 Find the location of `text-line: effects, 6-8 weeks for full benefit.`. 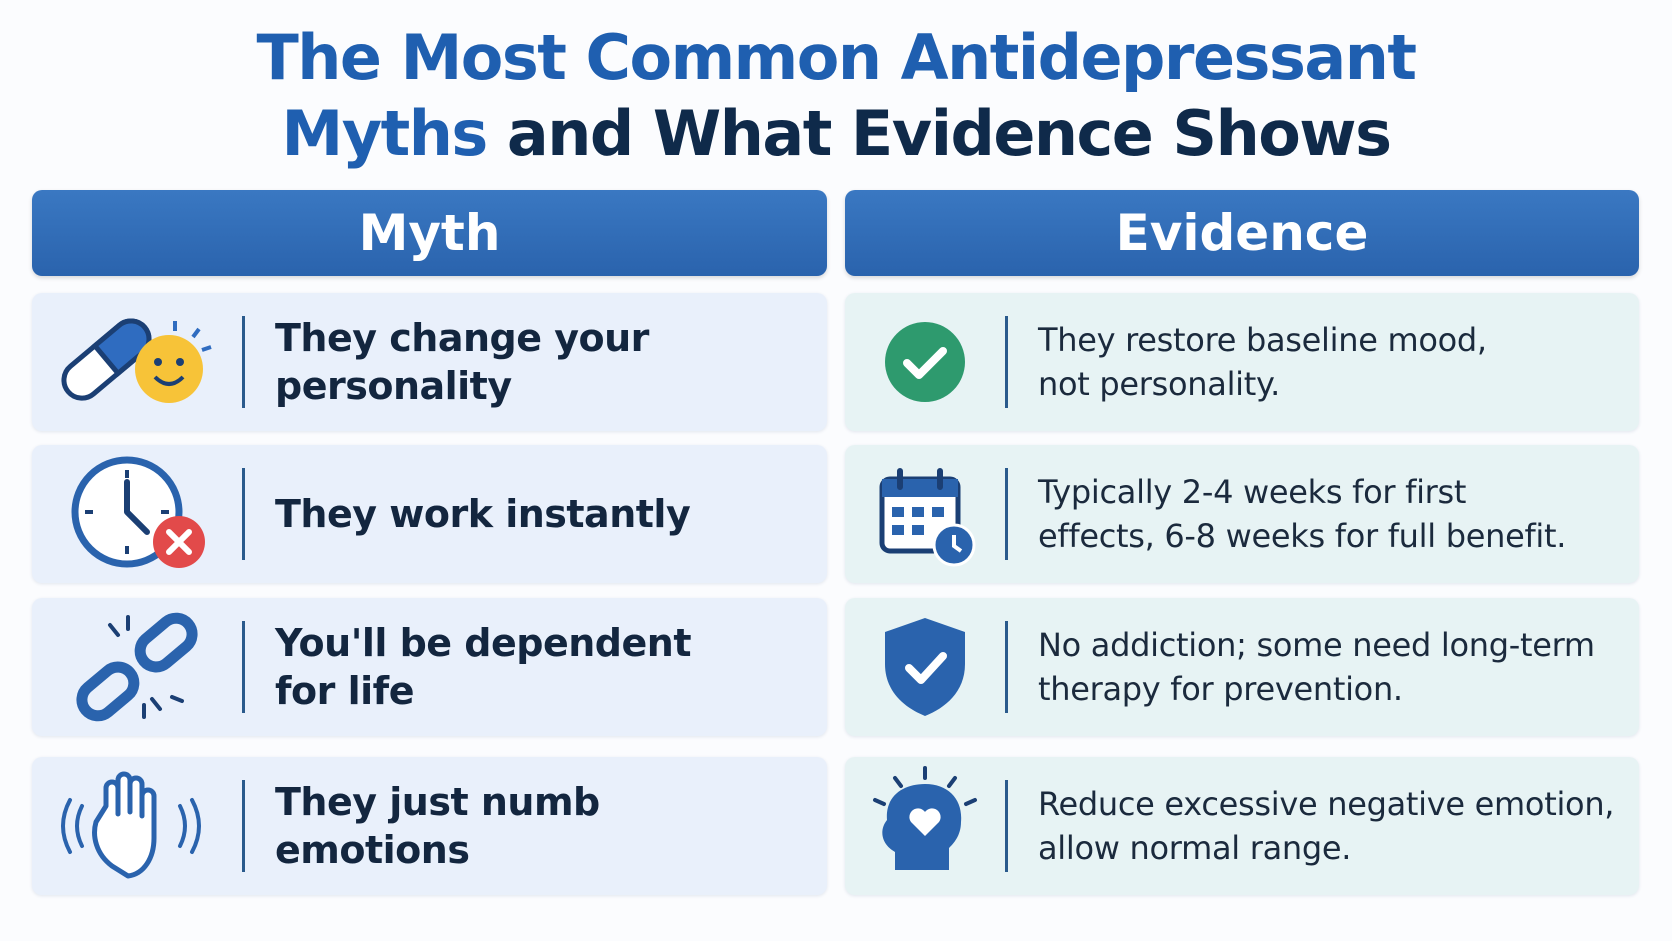

text-line: effects, 6-8 weeks for full benefit. is located at coordinates (1302, 536).